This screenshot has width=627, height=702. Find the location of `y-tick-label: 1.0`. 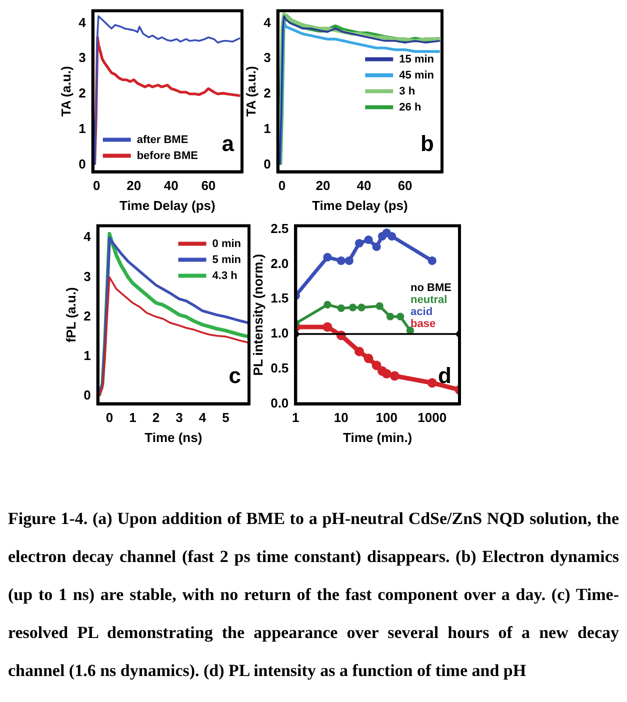

y-tick-label: 1.0 is located at coordinates (279, 333).